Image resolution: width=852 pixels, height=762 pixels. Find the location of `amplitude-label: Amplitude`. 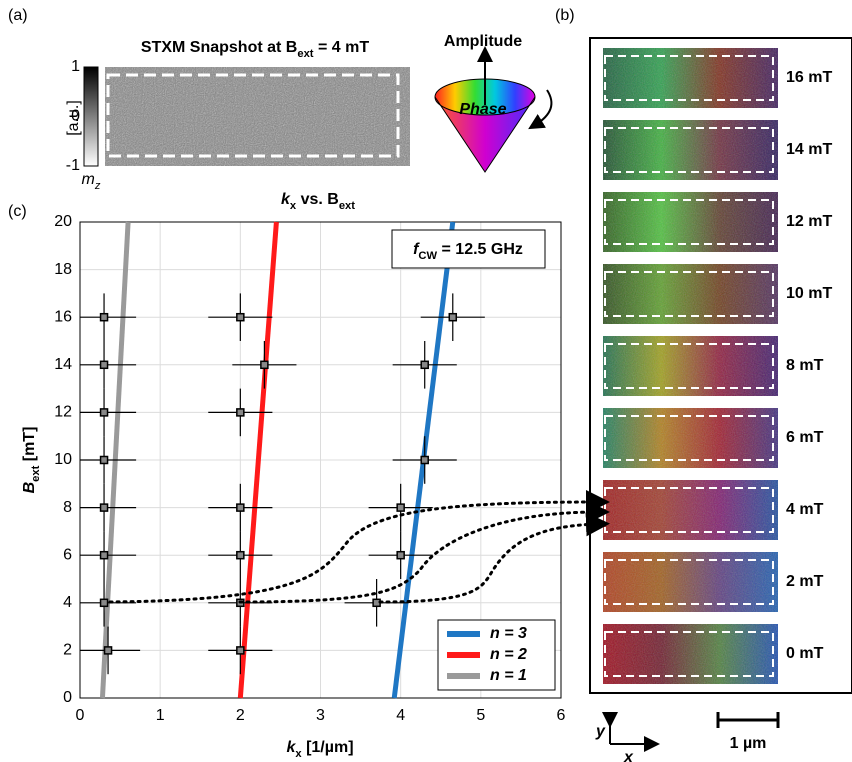

amplitude-label: Amplitude is located at coordinates (483, 41).